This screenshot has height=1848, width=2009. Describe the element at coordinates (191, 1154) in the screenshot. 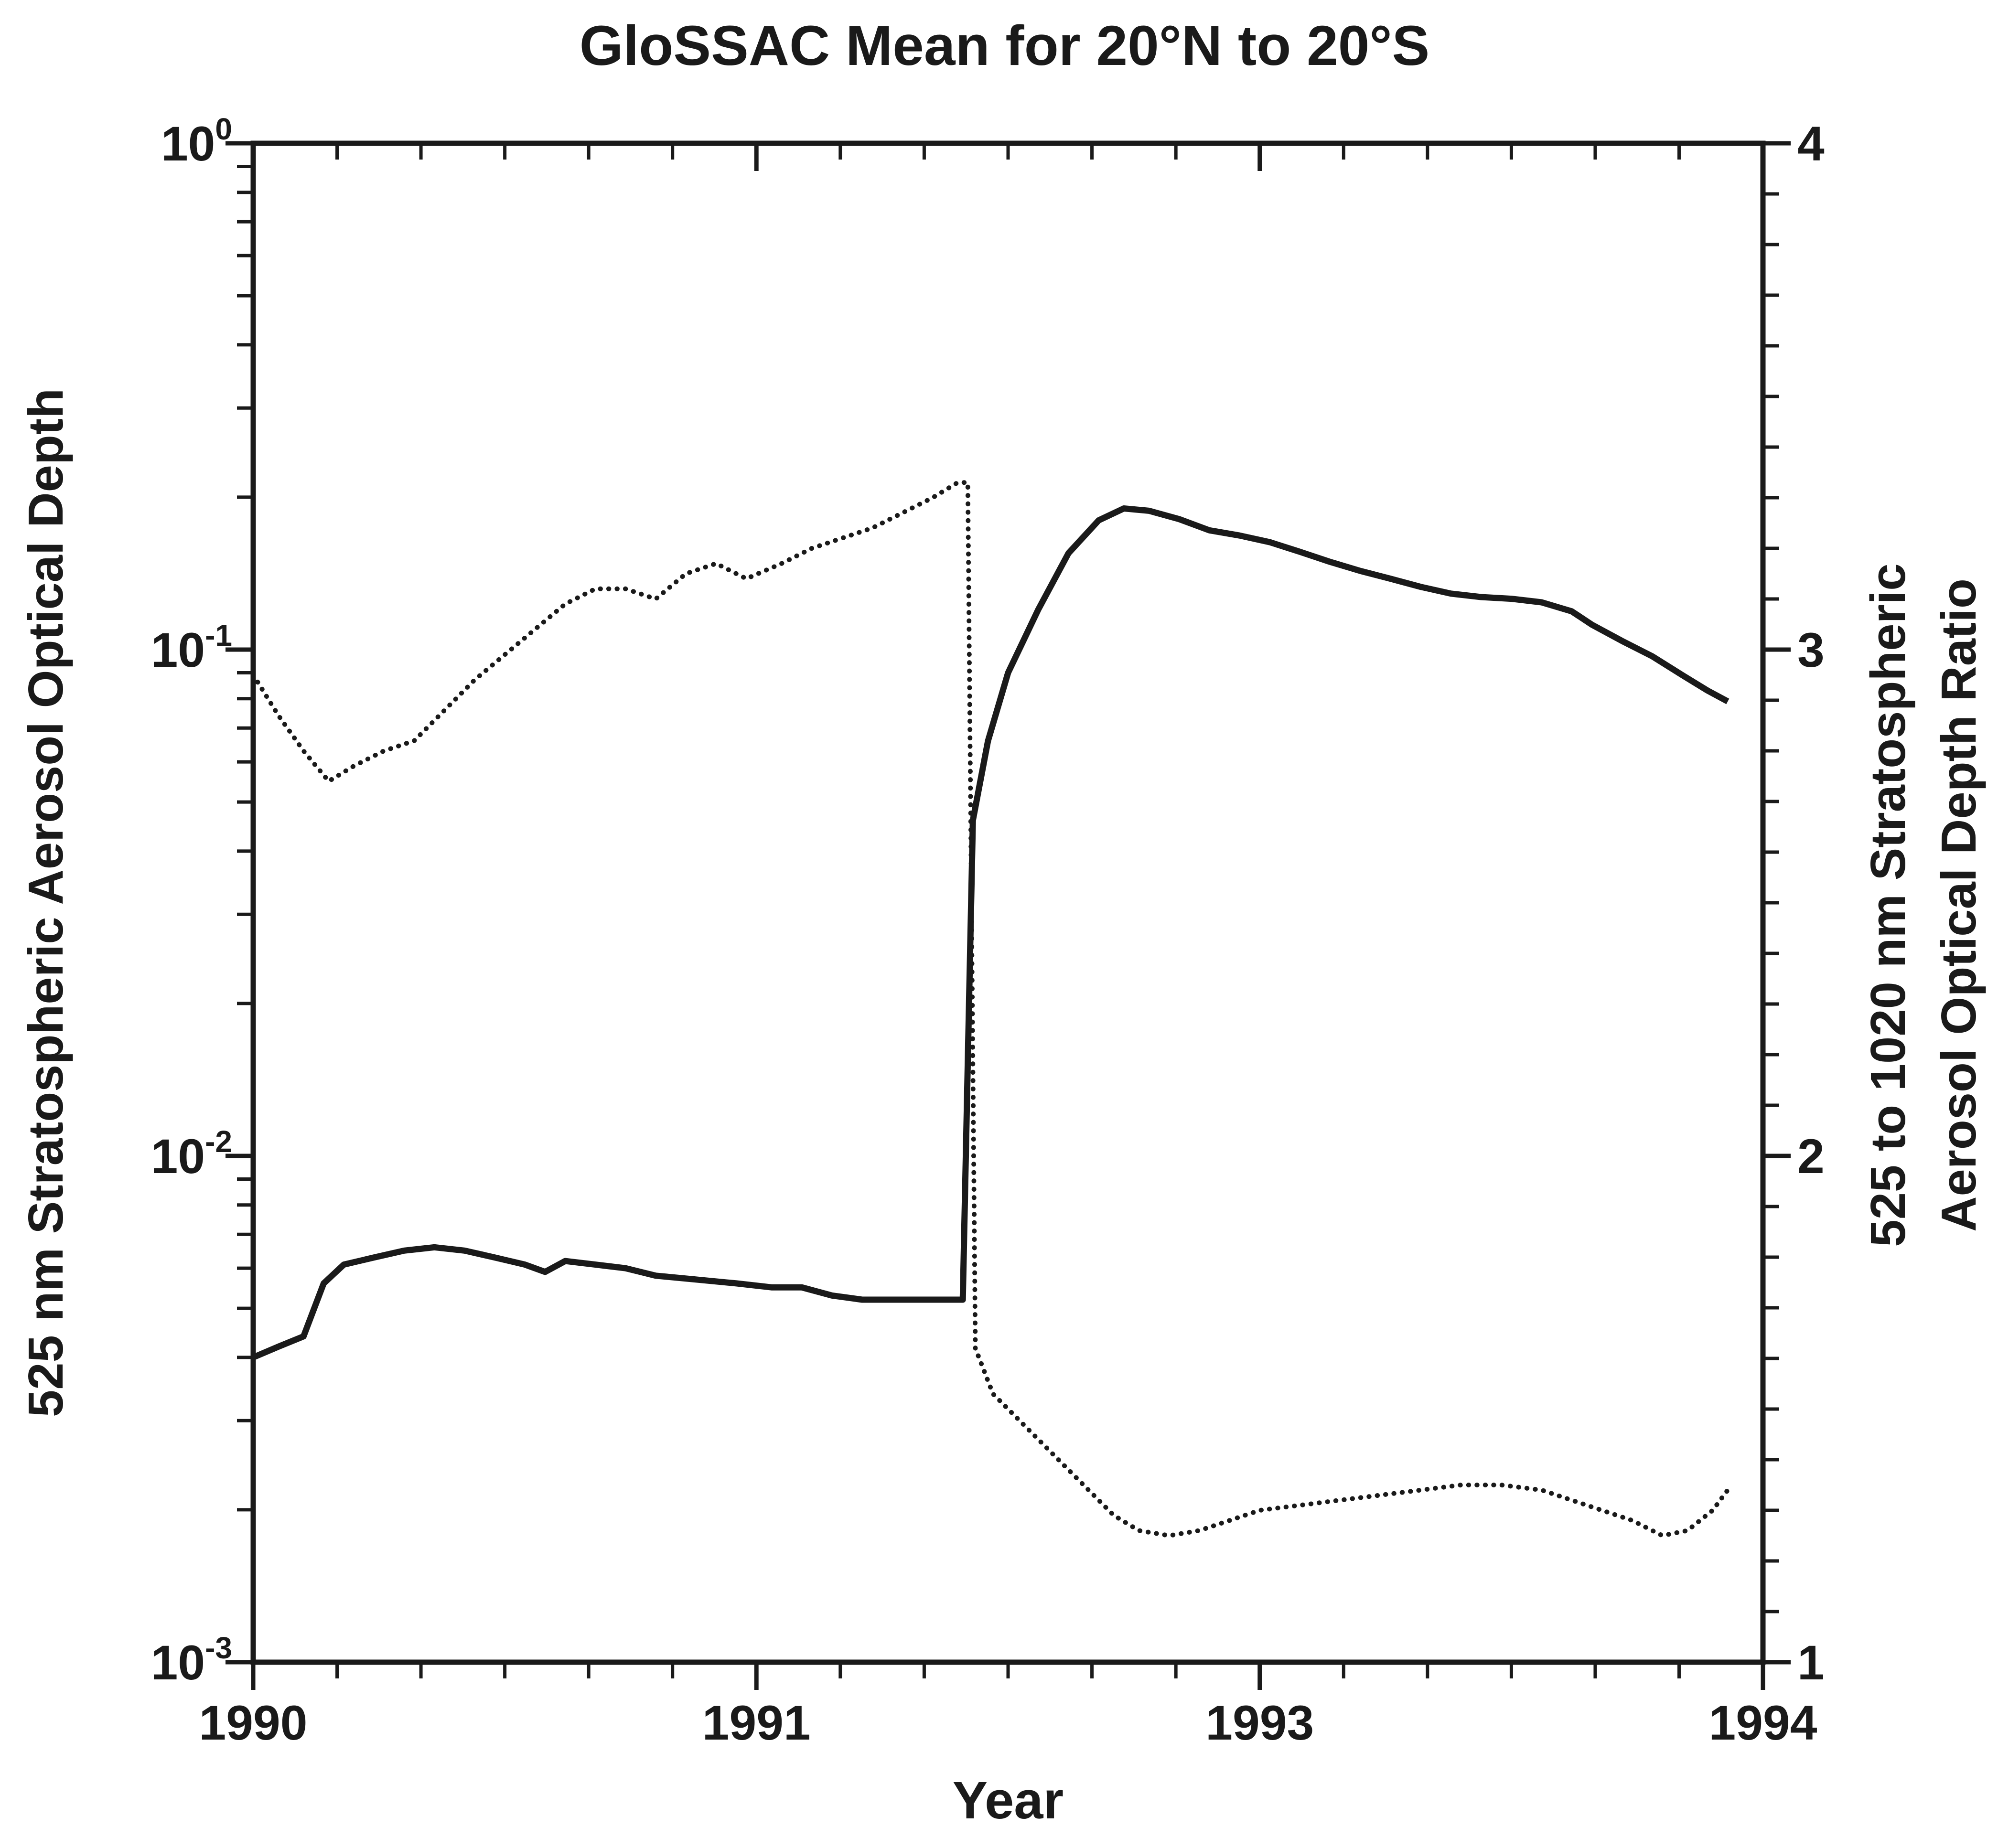

I see `svg-text: 10⁻²` at that location.